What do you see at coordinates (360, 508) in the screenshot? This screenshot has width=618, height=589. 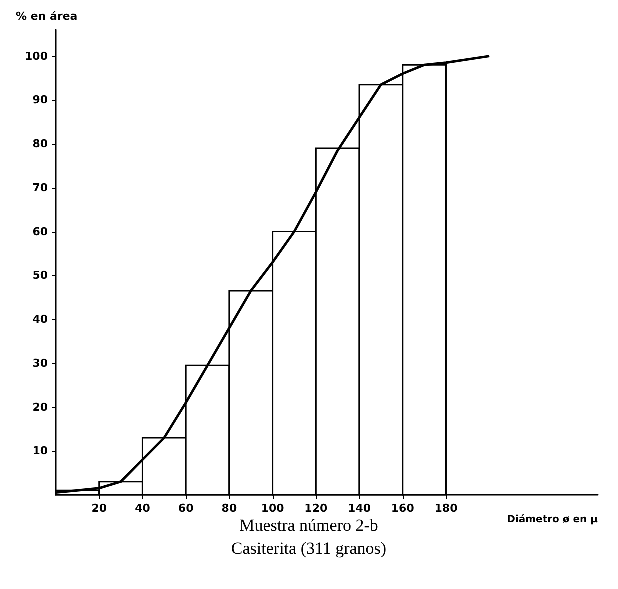 I see `x-tick-label: 140` at bounding box center [360, 508].